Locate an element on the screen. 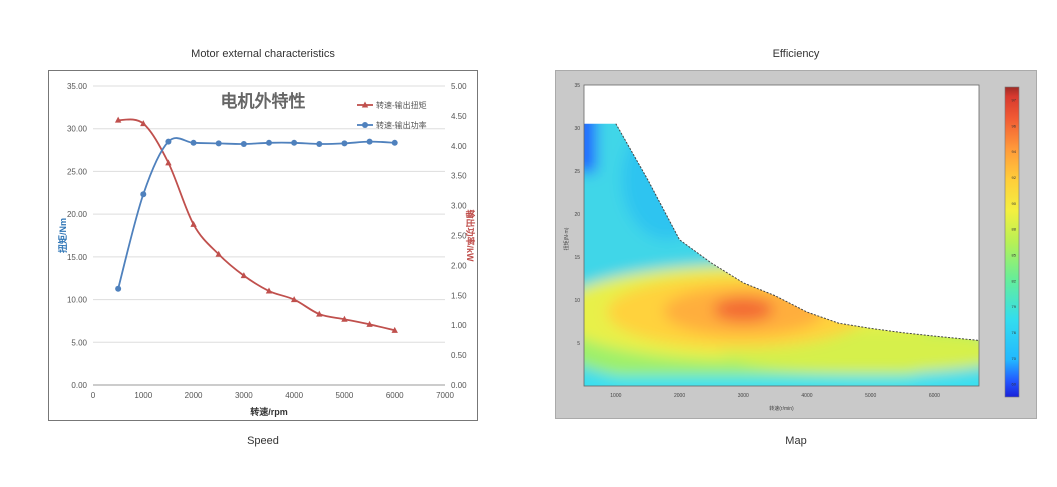  y-axis-label: 扭矩(N·m) is located at coordinates (566, 238).